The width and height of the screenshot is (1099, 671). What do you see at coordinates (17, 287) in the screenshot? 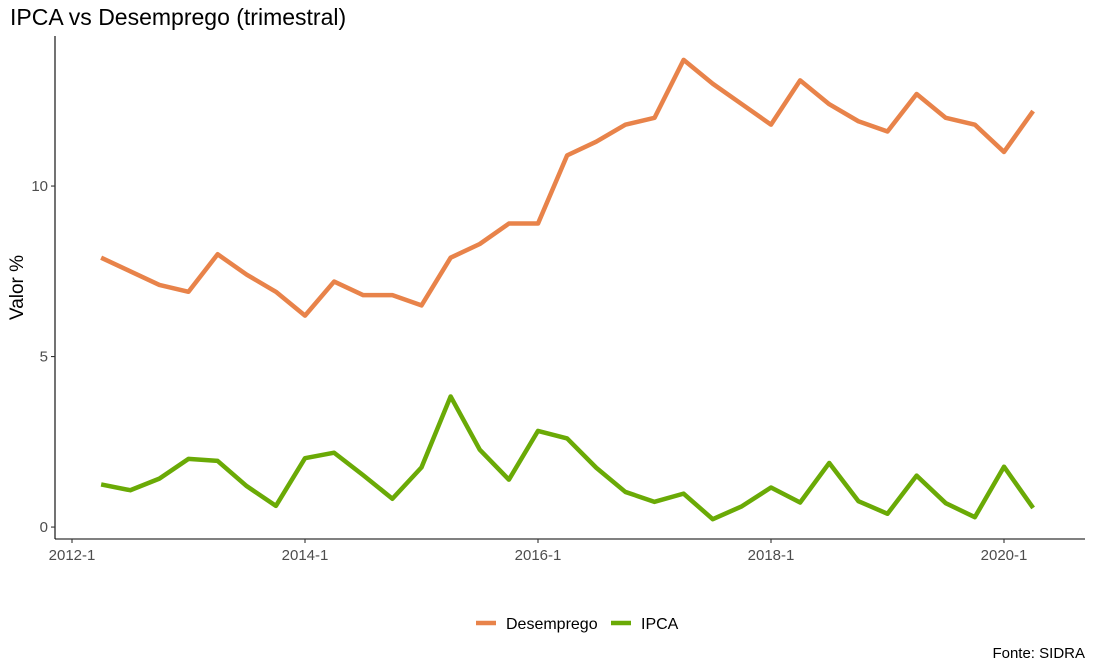
I see `y-axis-title: Valor %` at bounding box center [17, 287].